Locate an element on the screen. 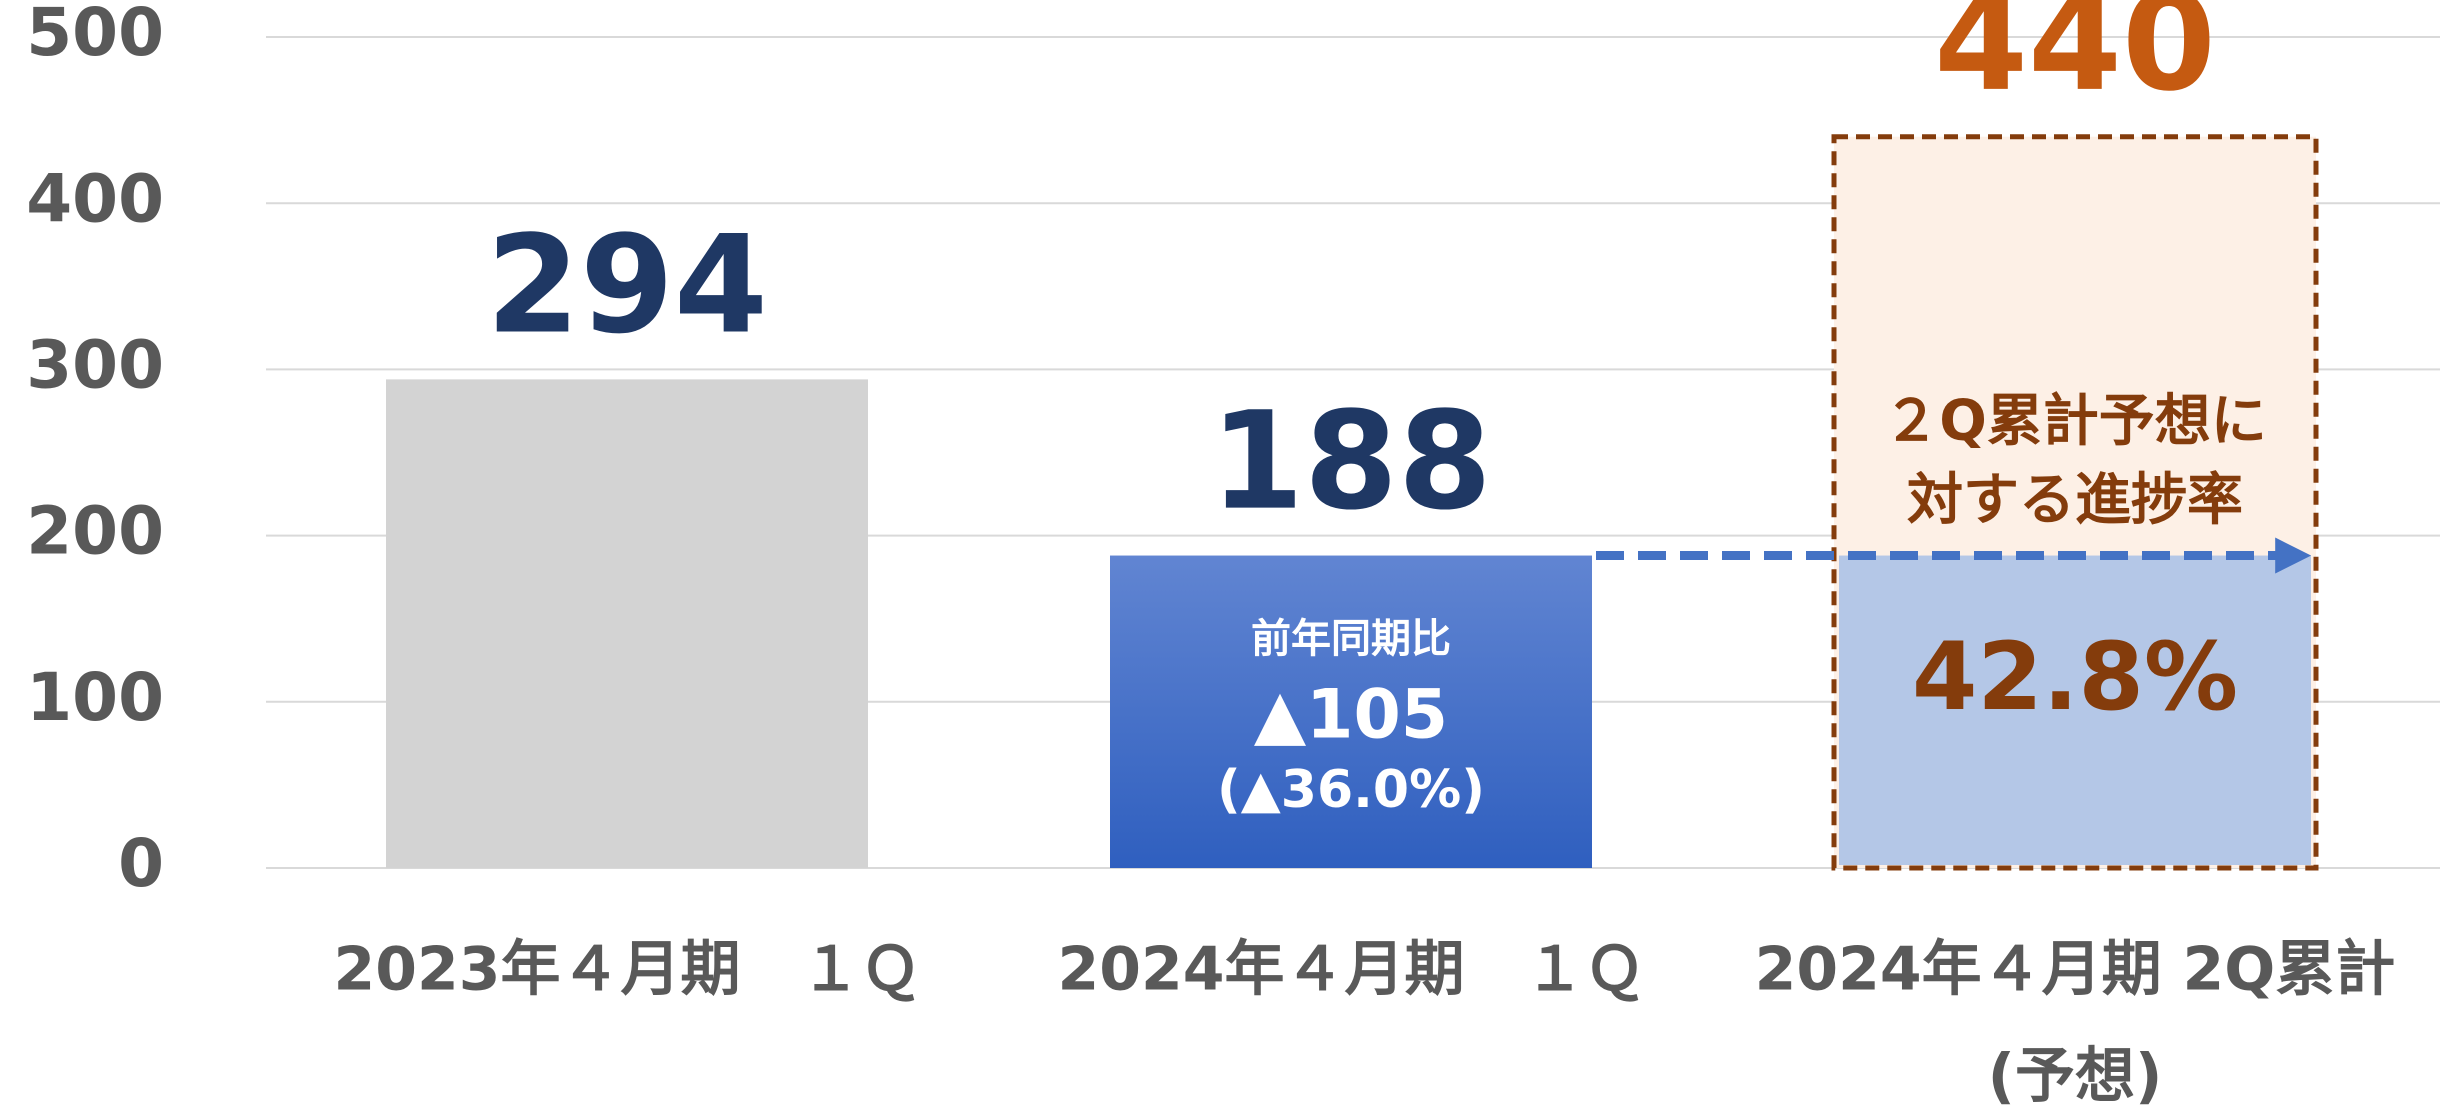 Image resolution: width=2440 pixels, height=1110 pixels. x-tick-sublabel: (予想) is located at coordinates (2075, 1076).